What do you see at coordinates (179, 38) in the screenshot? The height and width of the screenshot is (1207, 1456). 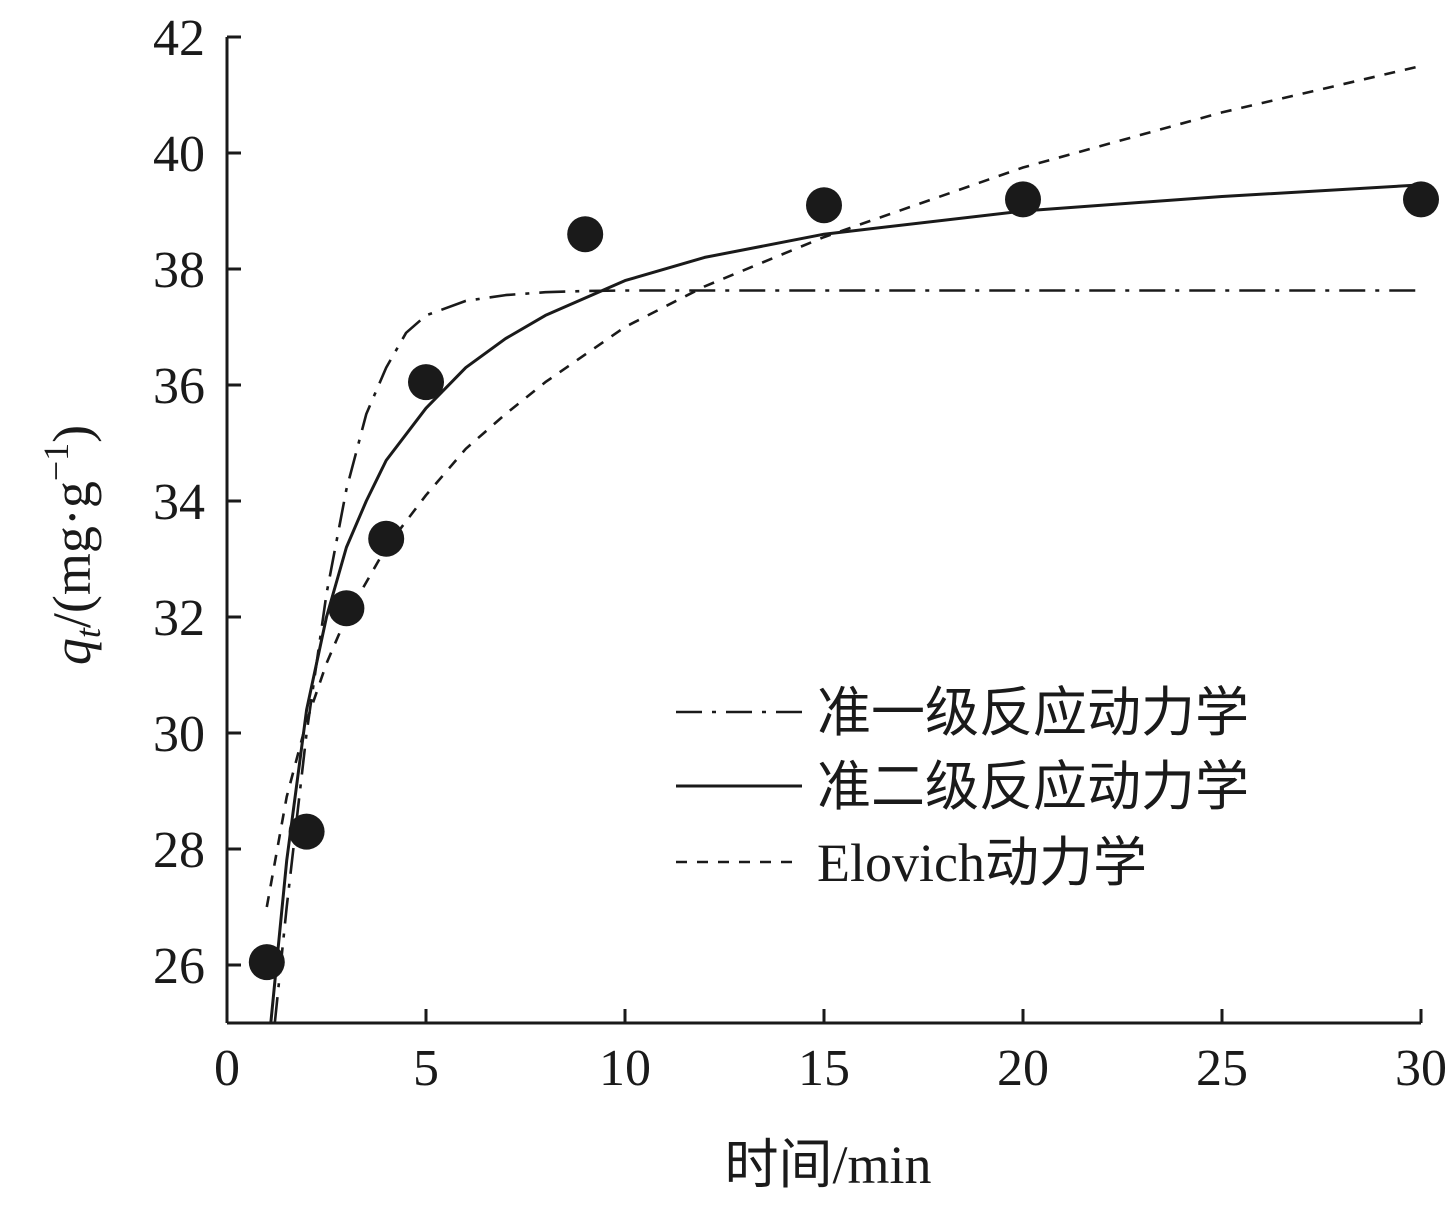 I see `y-tick-label: 42` at bounding box center [179, 38].